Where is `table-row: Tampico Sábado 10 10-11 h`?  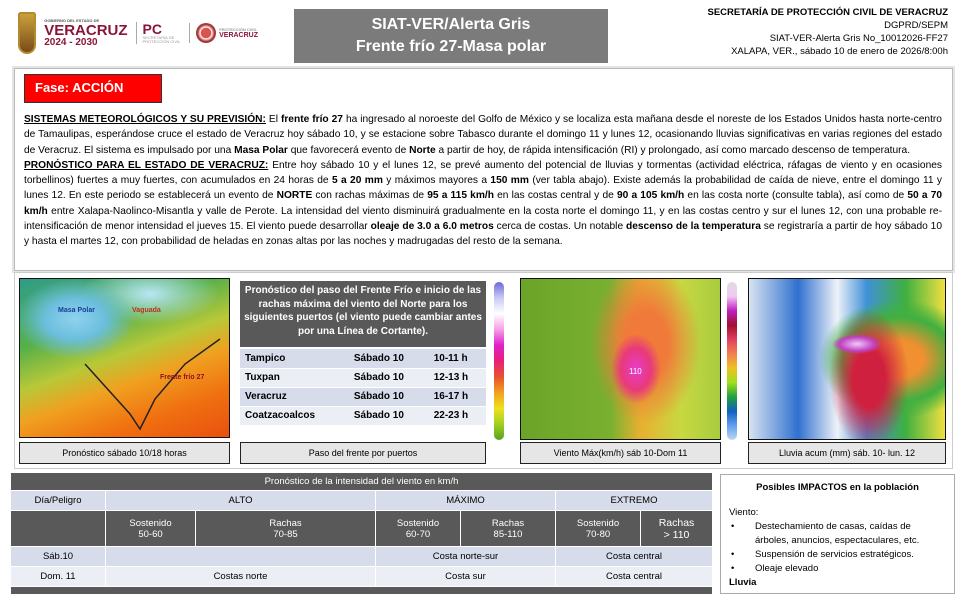 table-row: Tampico Sábado 10 10-11 h is located at coordinates (363, 359).